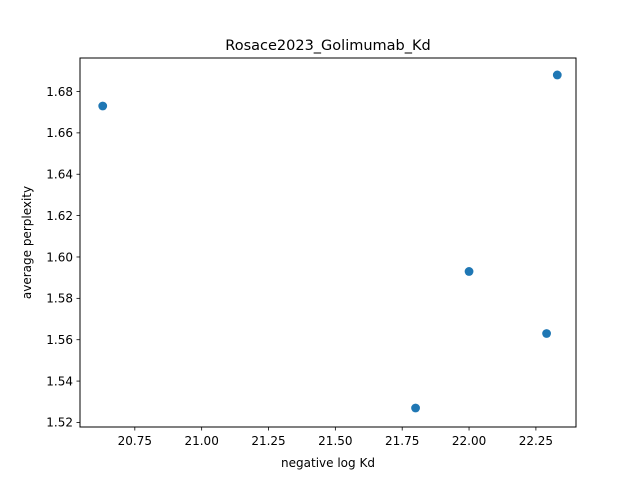 The width and height of the screenshot is (640, 480). What do you see at coordinates (59, 423) in the screenshot?
I see `y-tick-label: 1.52` at bounding box center [59, 423].